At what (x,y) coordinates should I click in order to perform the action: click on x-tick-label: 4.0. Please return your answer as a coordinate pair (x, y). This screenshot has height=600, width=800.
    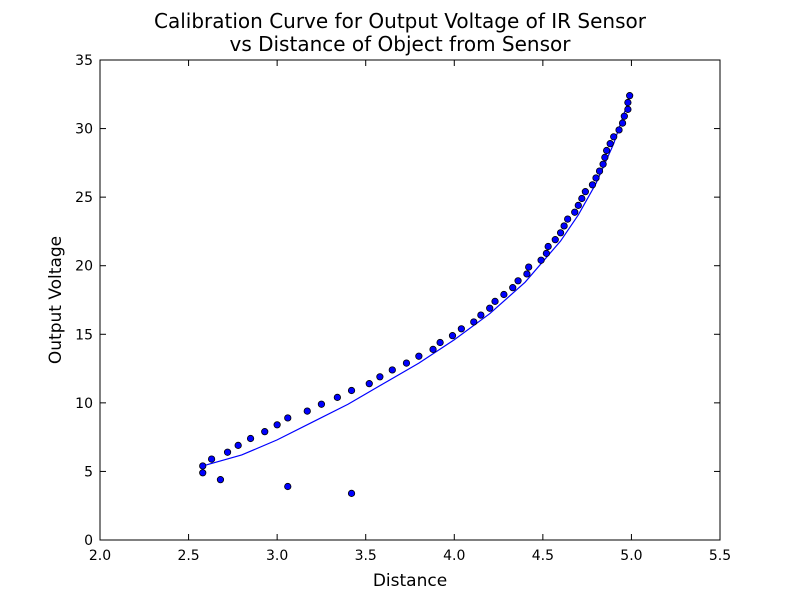
    Looking at the image, I should click on (454, 556).